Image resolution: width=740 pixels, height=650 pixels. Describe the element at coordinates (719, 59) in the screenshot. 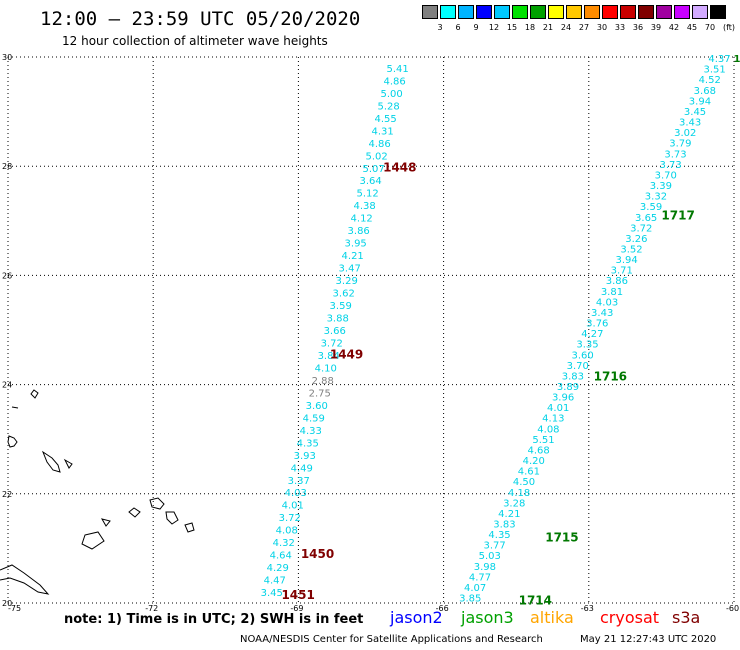

I see `swh-value: 4.37` at that location.